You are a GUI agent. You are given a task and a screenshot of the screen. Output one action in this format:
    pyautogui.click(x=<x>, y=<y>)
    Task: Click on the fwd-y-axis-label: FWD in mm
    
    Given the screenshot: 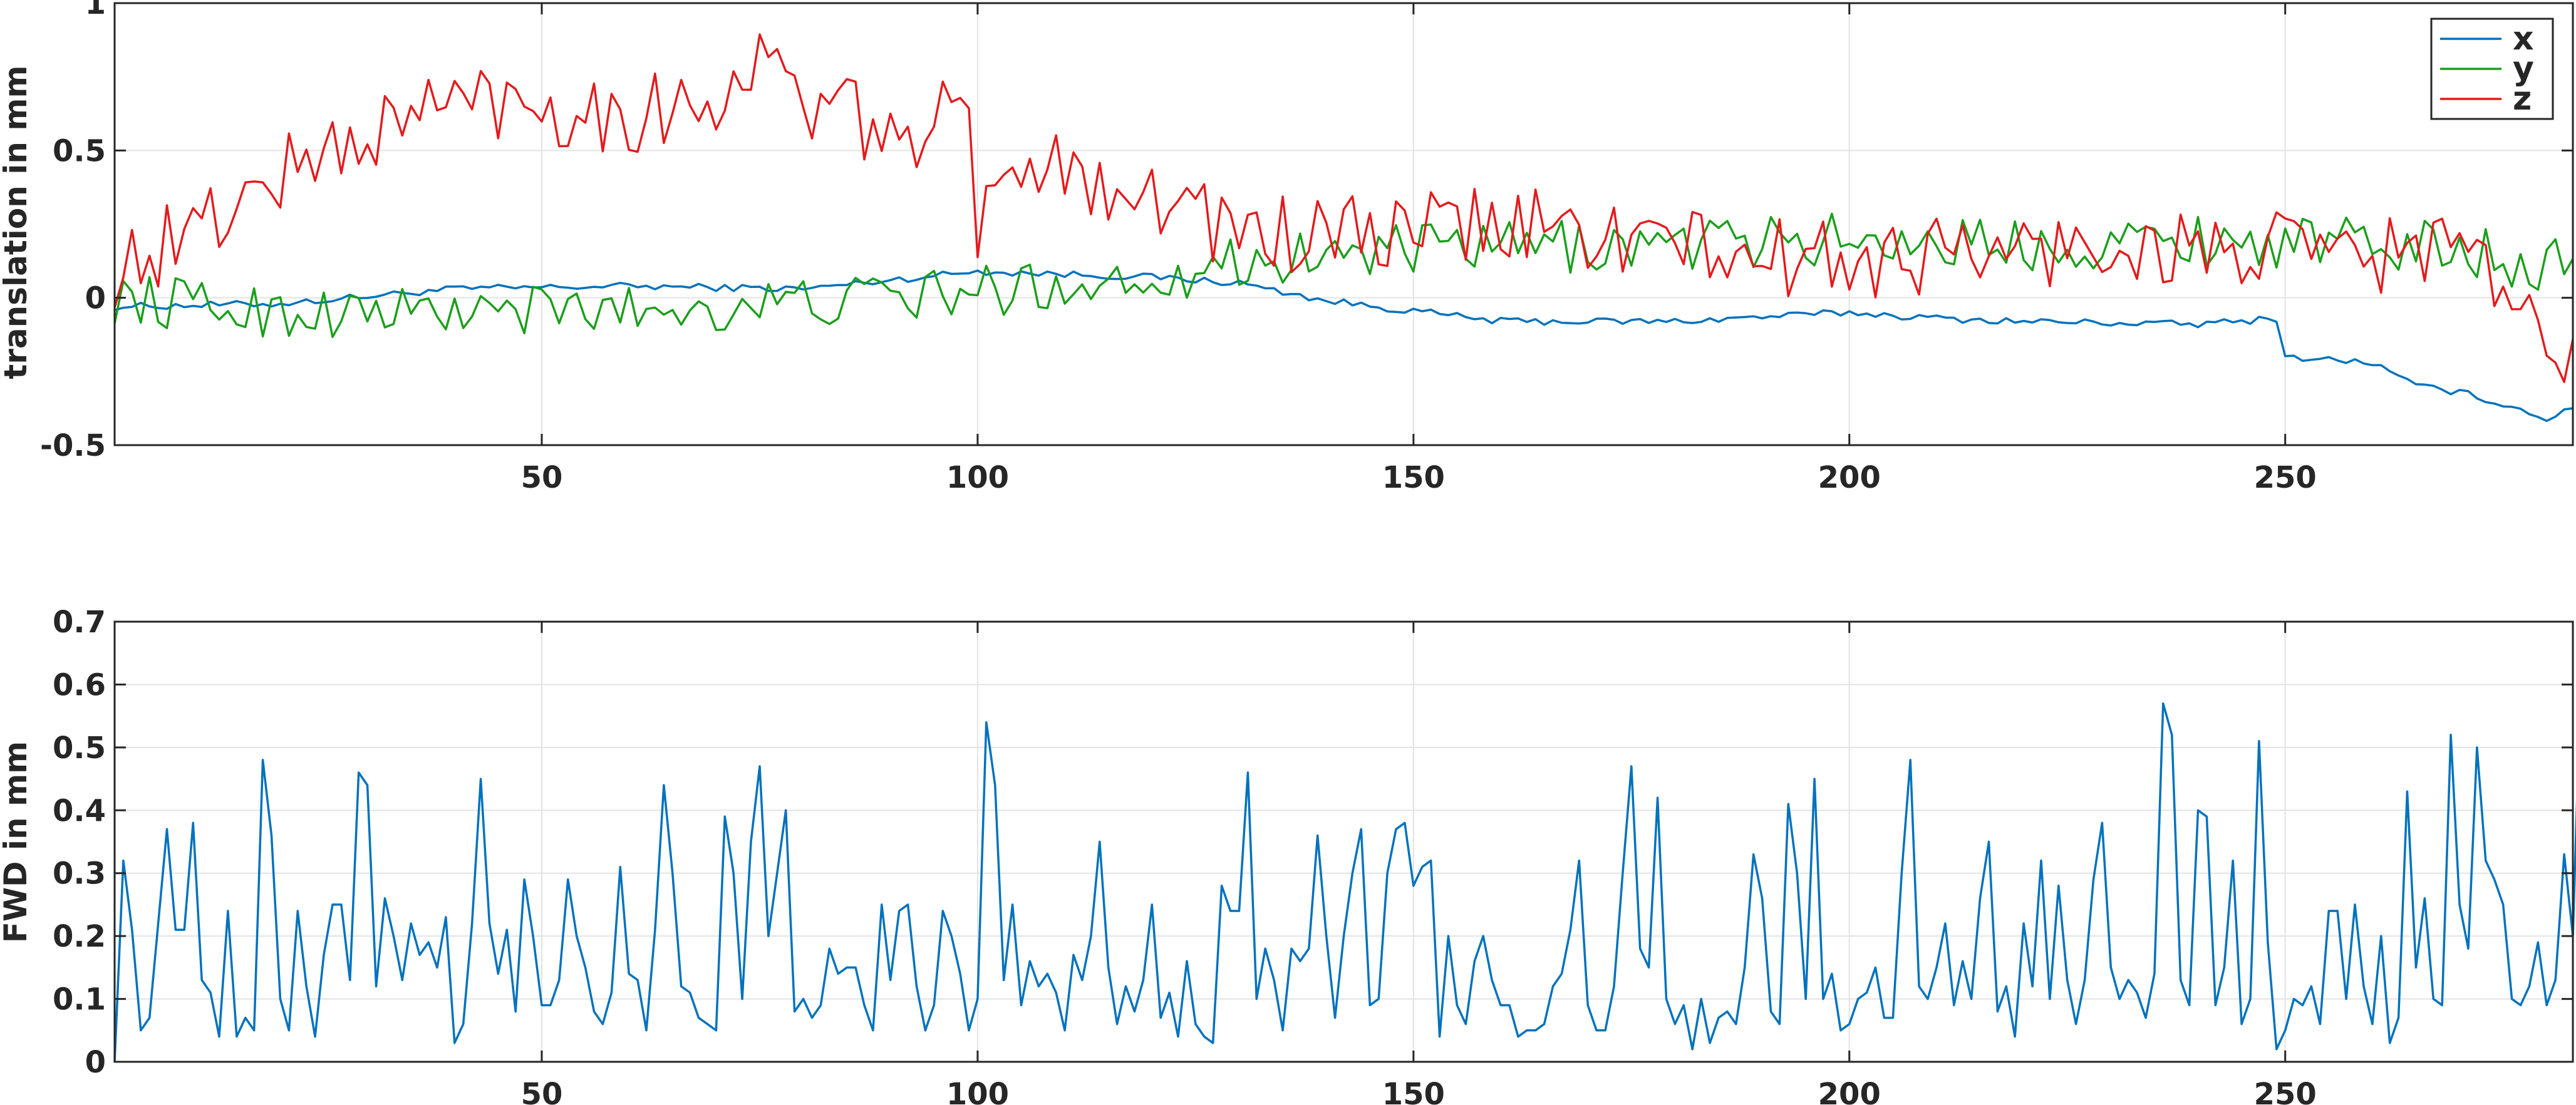 What is the action you would take?
    pyautogui.click(x=17, y=842)
    